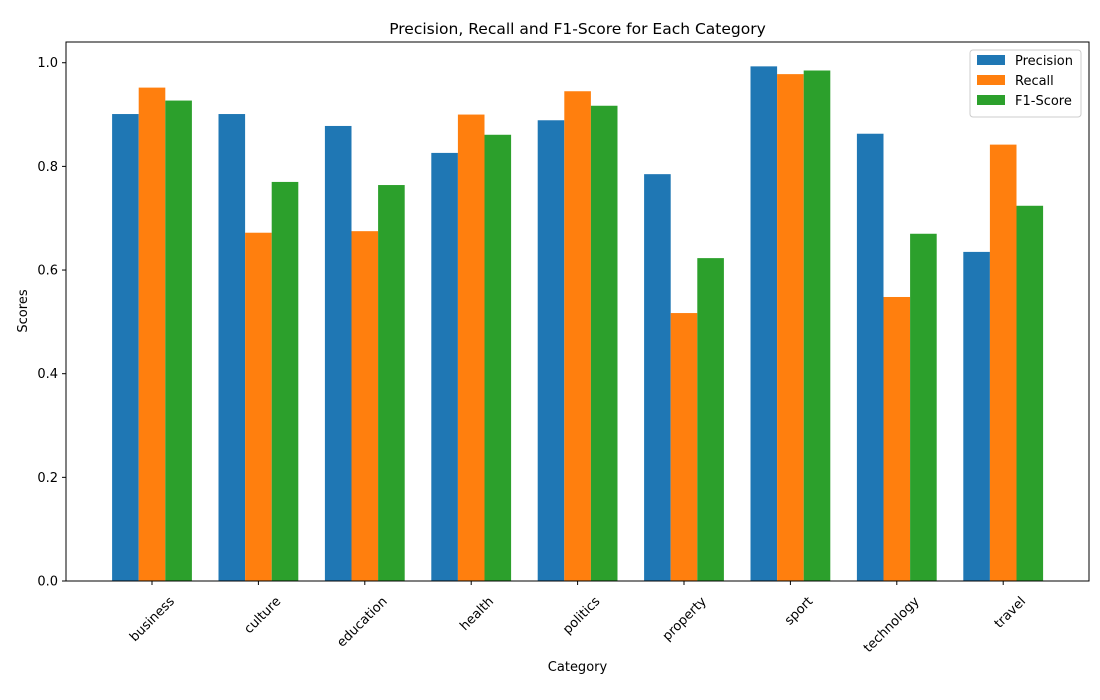 This screenshot has width=1100, height=700. What do you see at coordinates (976, 416) in the screenshot?
I see `bar-precision-travel` at bounding box center [976, 416].